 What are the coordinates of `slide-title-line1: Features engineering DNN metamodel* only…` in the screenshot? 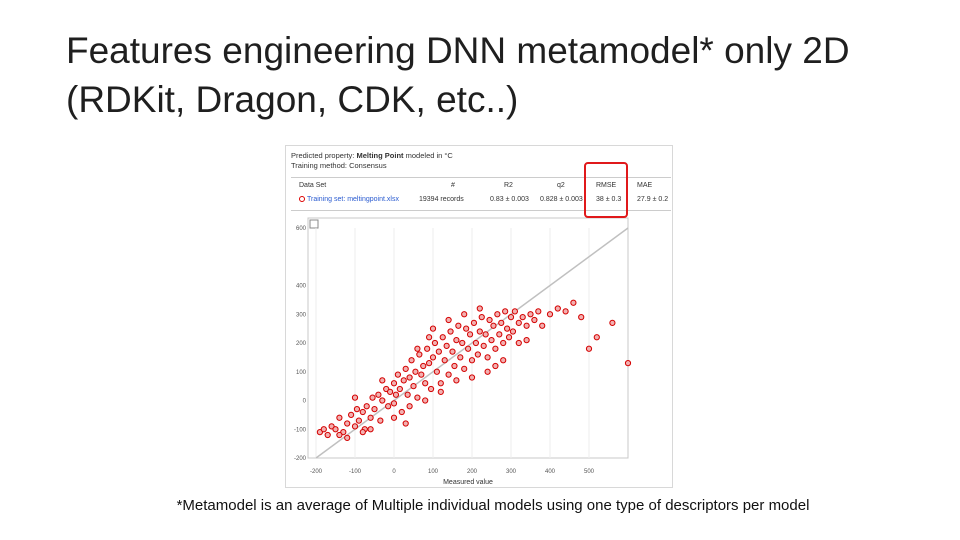 It's located at (458, 50).